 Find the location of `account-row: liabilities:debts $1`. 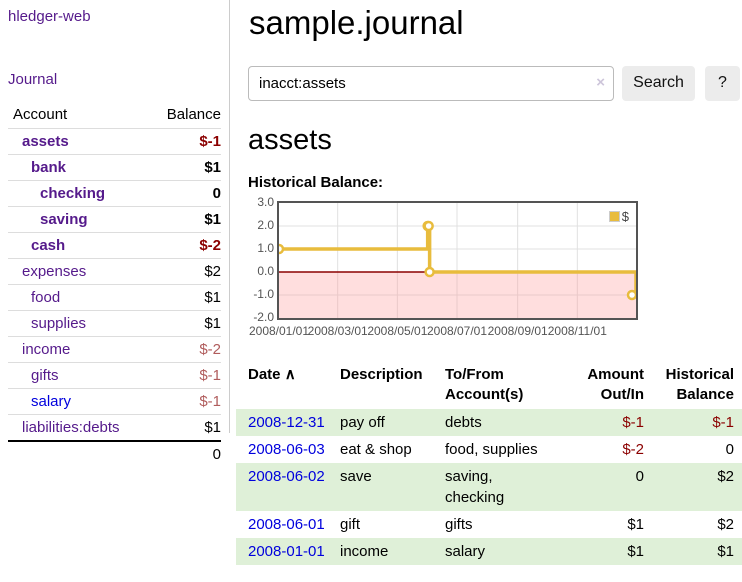

account-row: liabilities:debts $1 is located at coordinates (114, 428).